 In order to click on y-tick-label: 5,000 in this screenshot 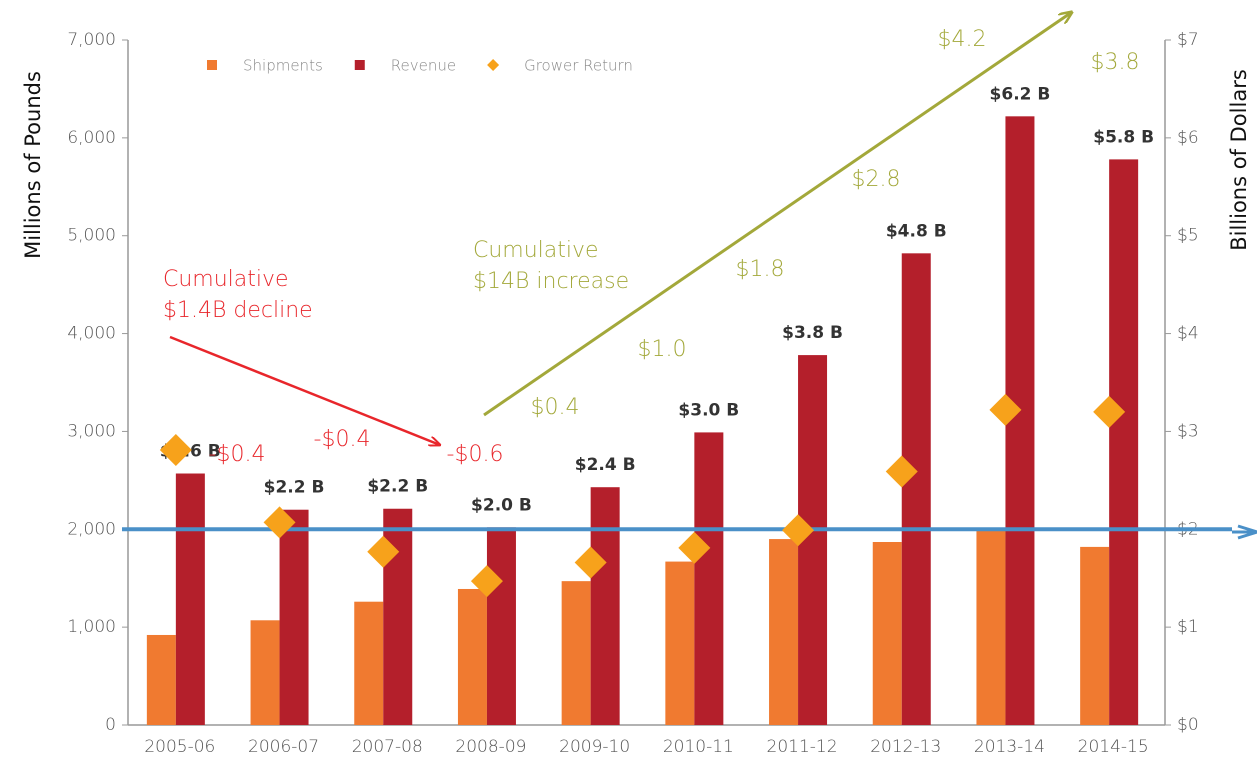, I will do `click(91, 236)`.